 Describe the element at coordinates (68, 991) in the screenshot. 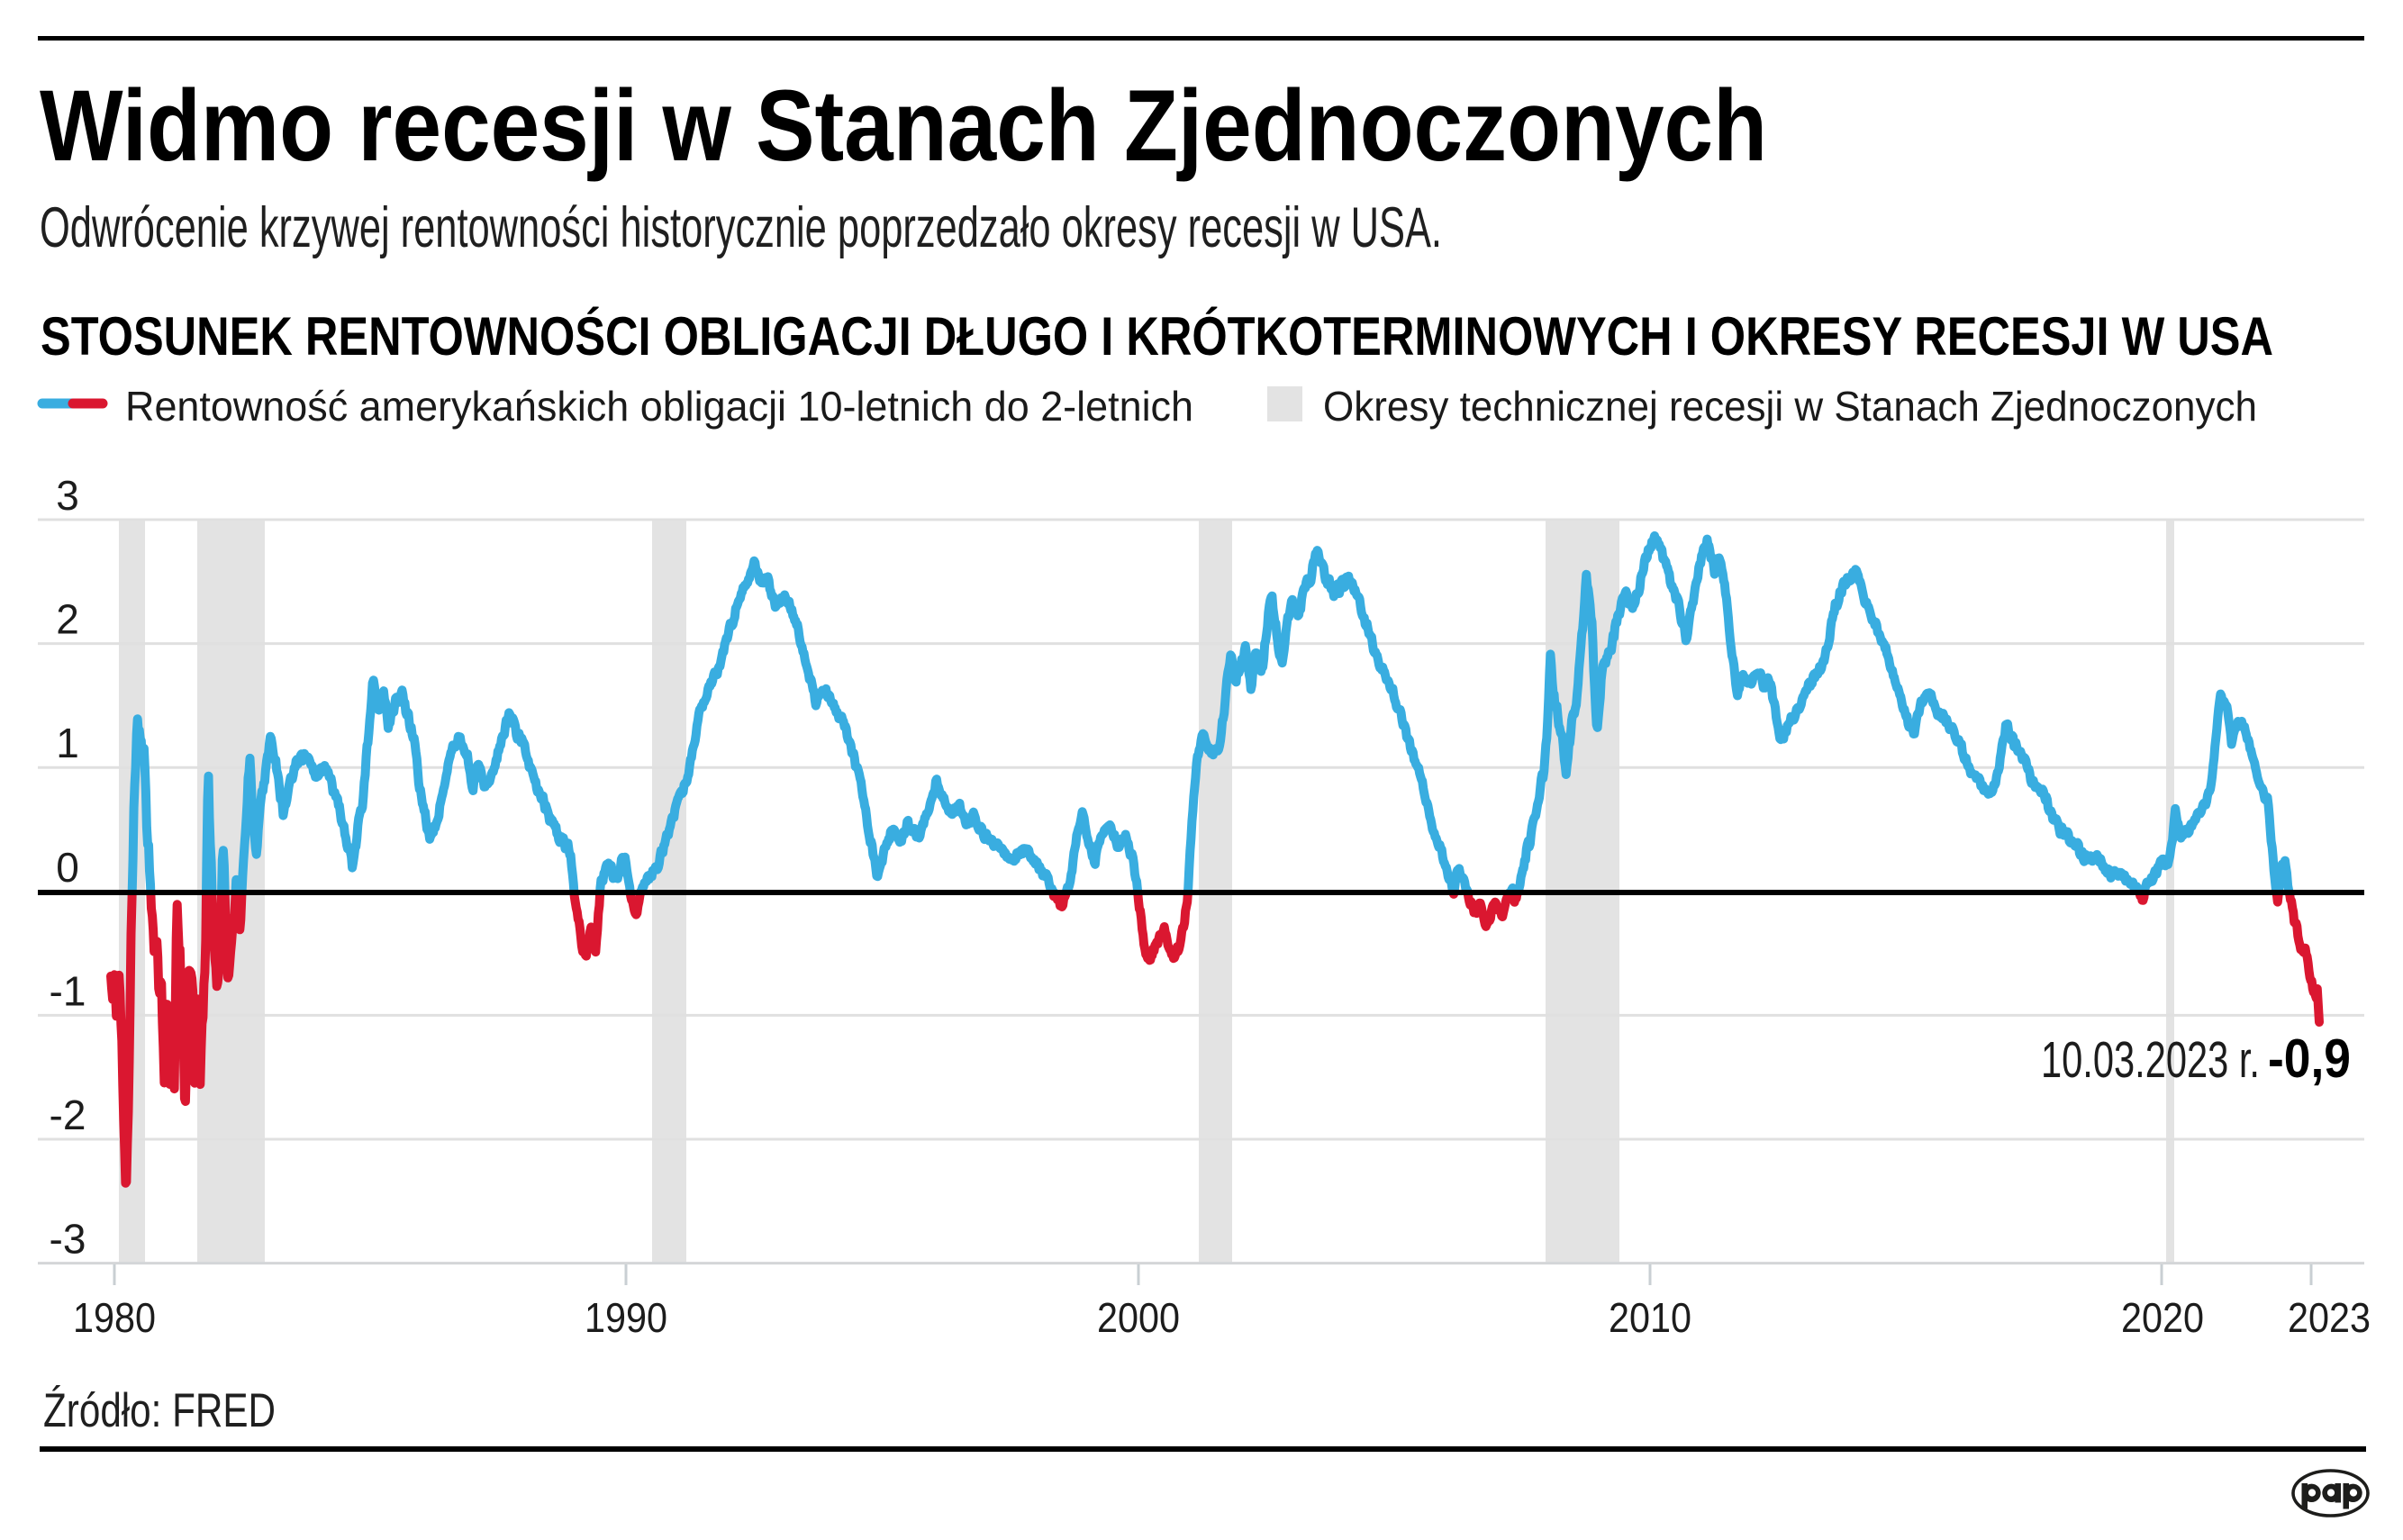

I see `svg-text: -1` at that location.